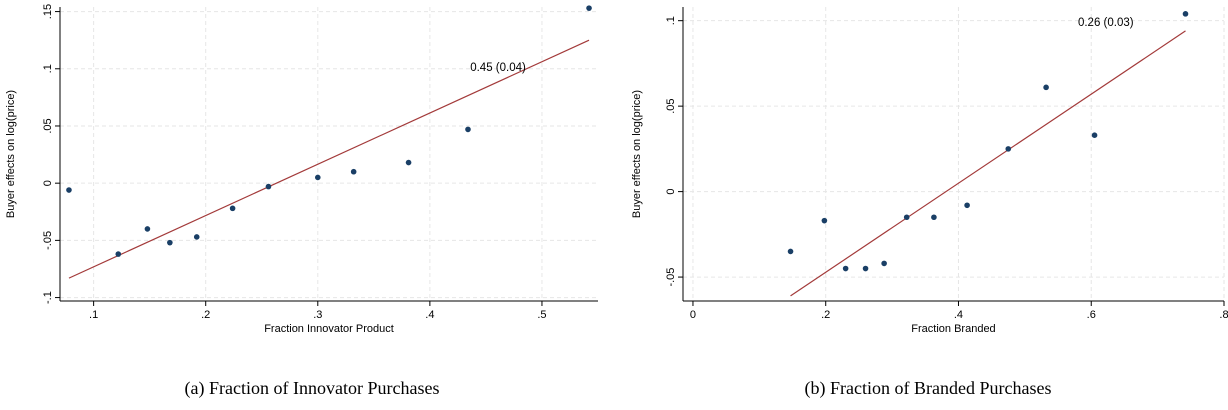 Image resolution: width=1228 pixels, height=410 pixels. I want to click on x-axis-title: Fraction Branded, so click(953, 329).